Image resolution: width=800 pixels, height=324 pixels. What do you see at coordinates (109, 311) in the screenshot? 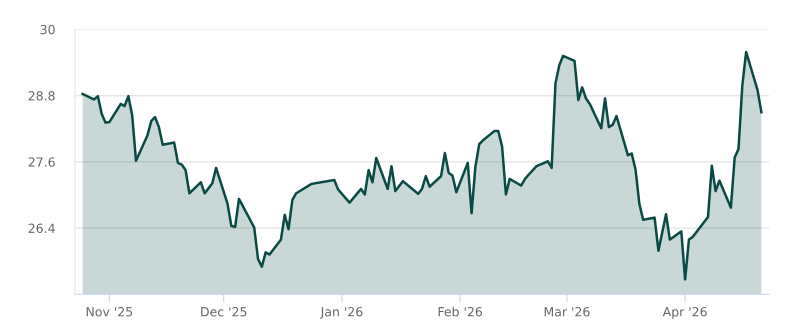
I see `x-tick-label: Nov '25` at bounding box center [109, 311].